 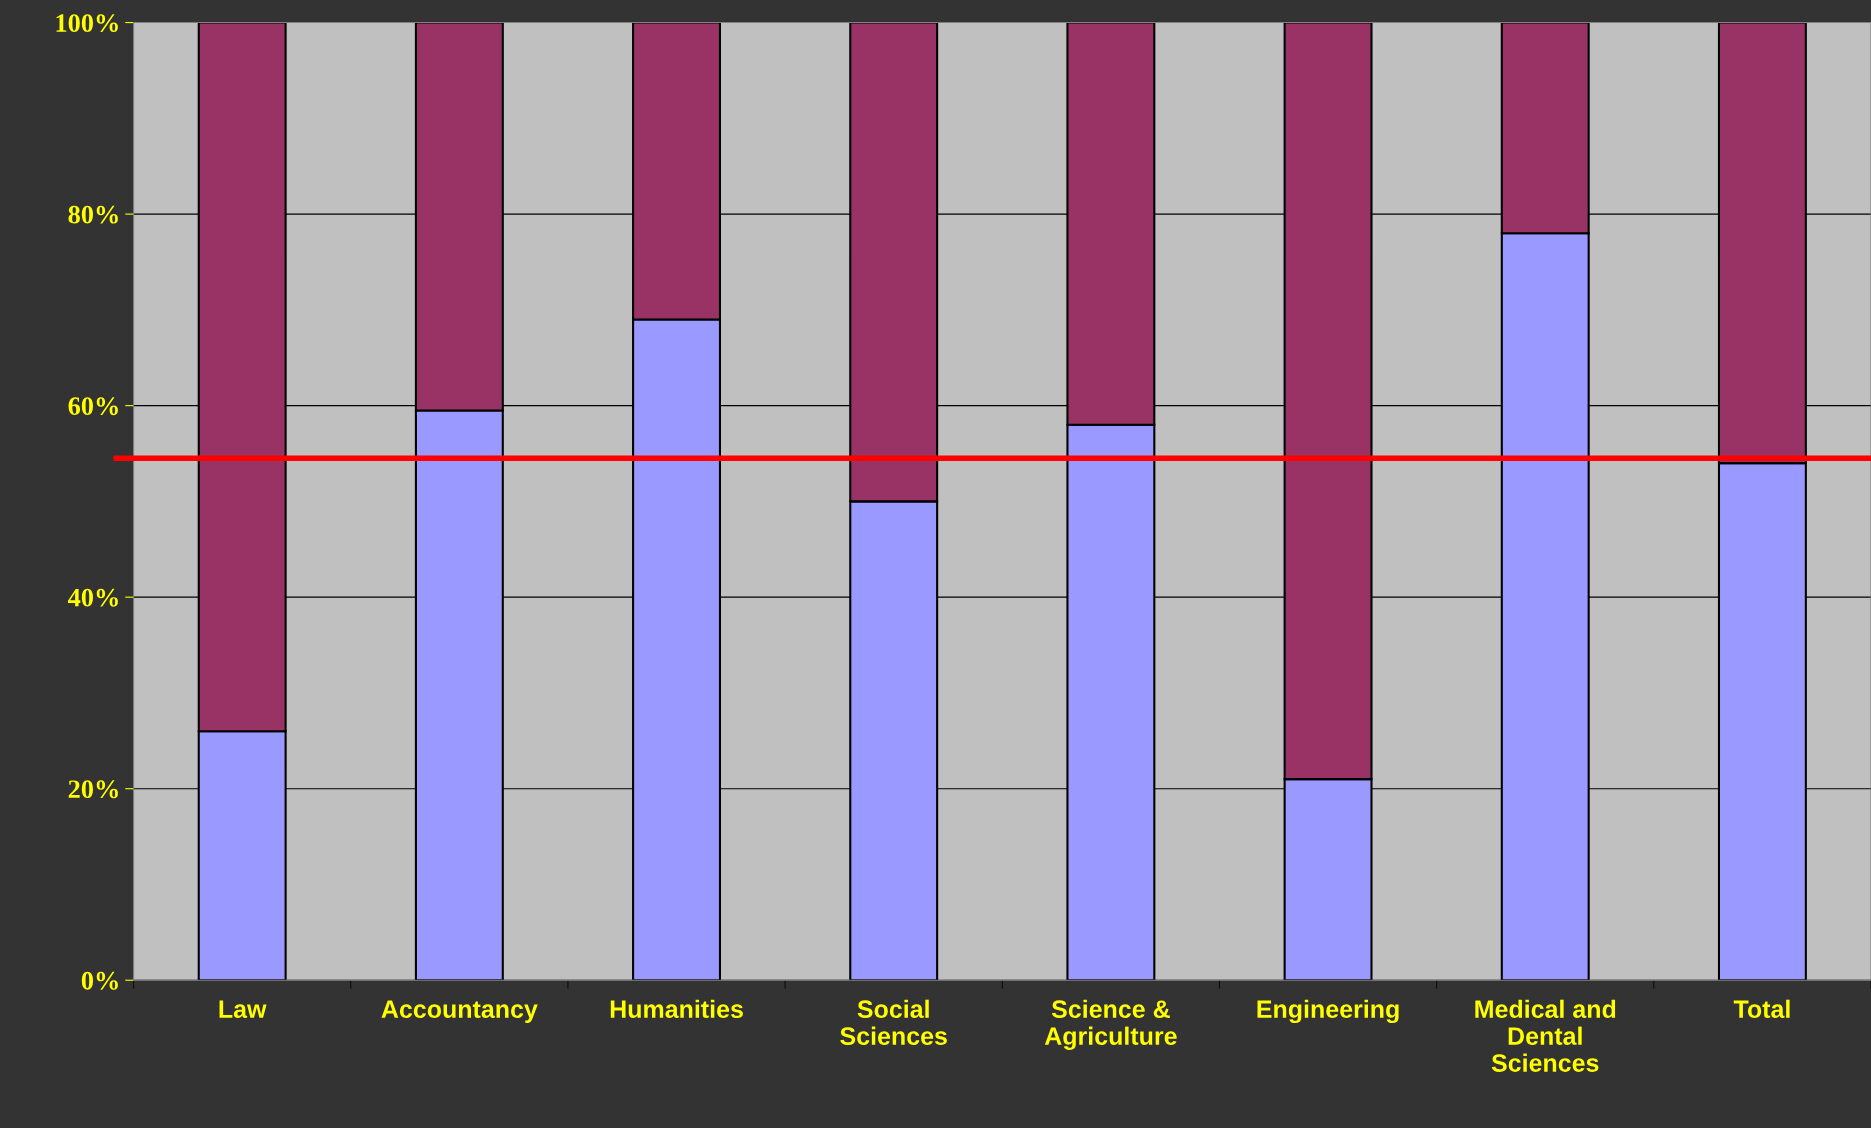 What do you see at coordinates (893, 1022) in the screenshot?
I see `x-tick-label: Social Sciences` at bounding box center [893, 1022].